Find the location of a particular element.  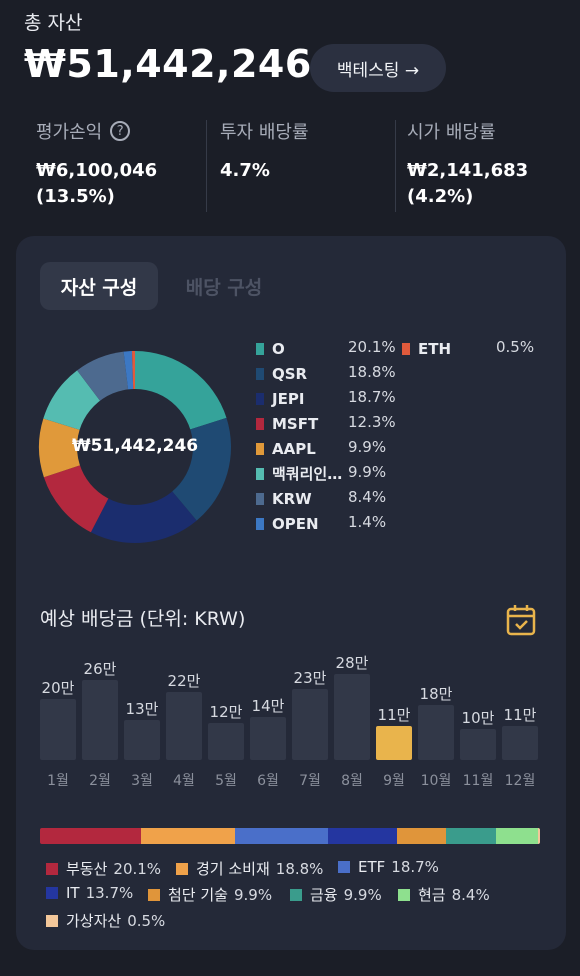

bar-value-label: 10만 is located at coordinates (478, 718).